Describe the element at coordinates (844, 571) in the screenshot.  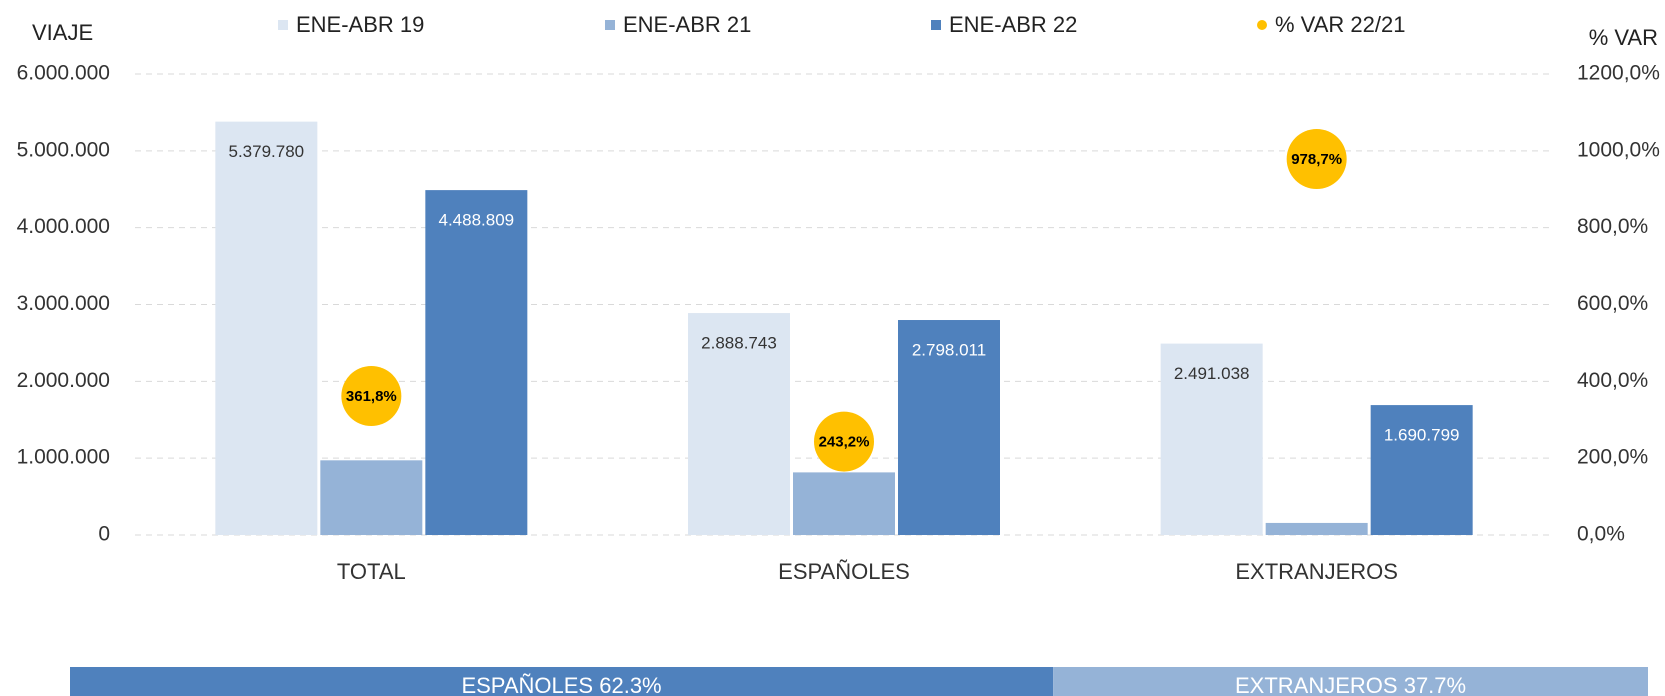
I see `x-tick-label: ESPAÑOLES` at that location.